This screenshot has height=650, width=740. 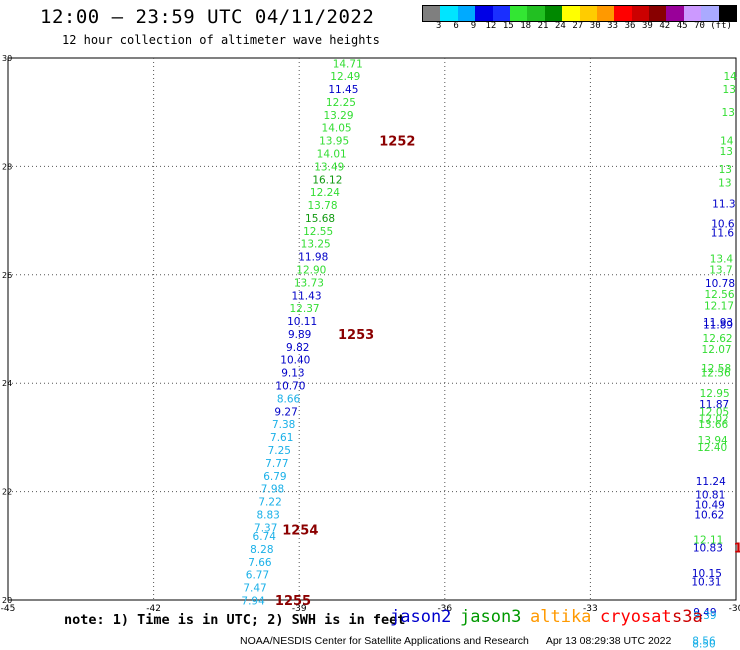 What do you see at coordinates (456, 26) in the screenshot?
I see `colorbar-label: 6` at bounding box center [456, 26].